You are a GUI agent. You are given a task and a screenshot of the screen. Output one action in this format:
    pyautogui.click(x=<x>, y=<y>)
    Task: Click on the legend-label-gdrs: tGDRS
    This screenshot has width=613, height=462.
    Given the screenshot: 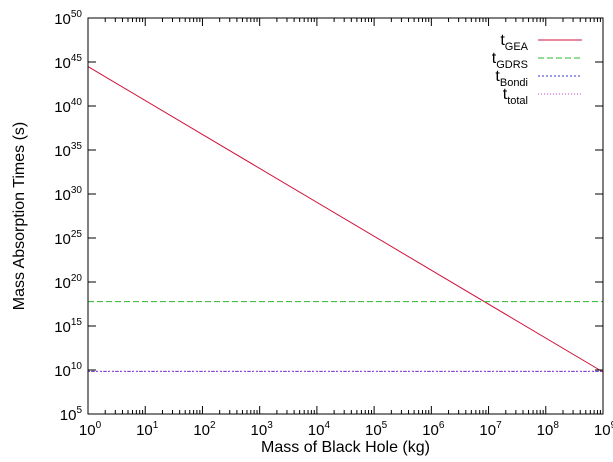 What is the action you would take?
    pyautogui.click(x=510, y=60)
    